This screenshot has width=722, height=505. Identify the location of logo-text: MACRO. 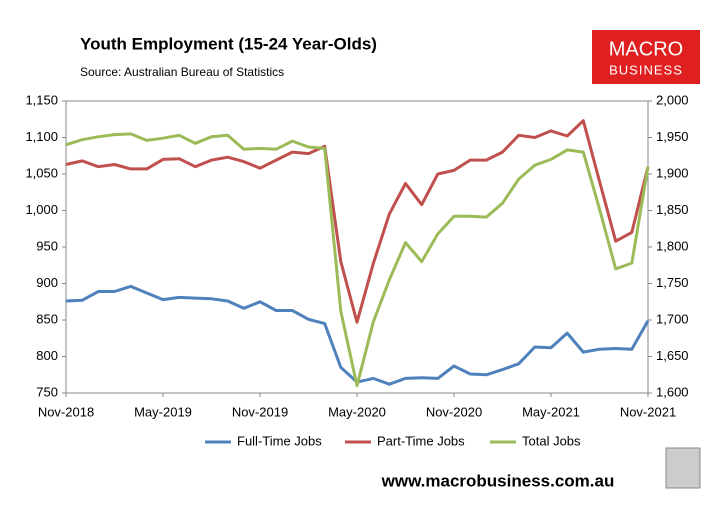
(646, 49).